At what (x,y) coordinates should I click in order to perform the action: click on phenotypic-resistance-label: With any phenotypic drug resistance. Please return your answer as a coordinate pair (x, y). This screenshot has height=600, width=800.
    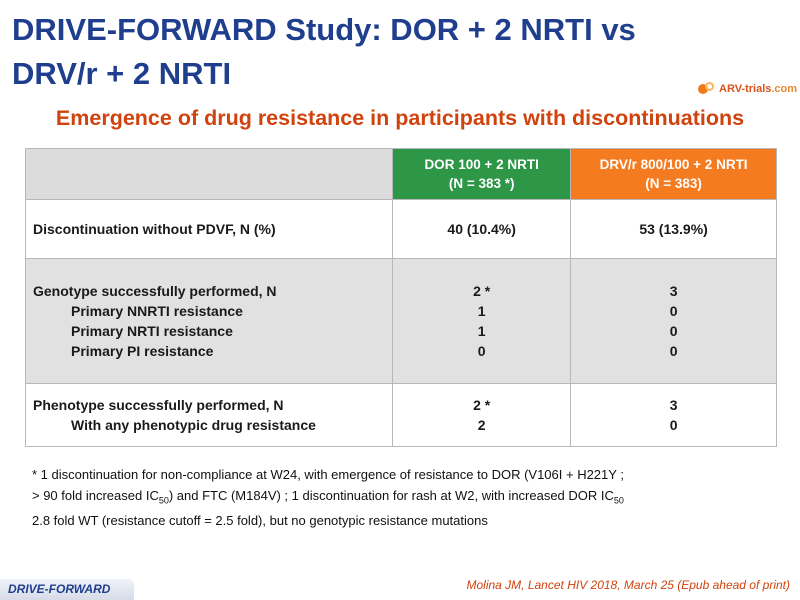
    Looking at the image, I should click on (193, 425).